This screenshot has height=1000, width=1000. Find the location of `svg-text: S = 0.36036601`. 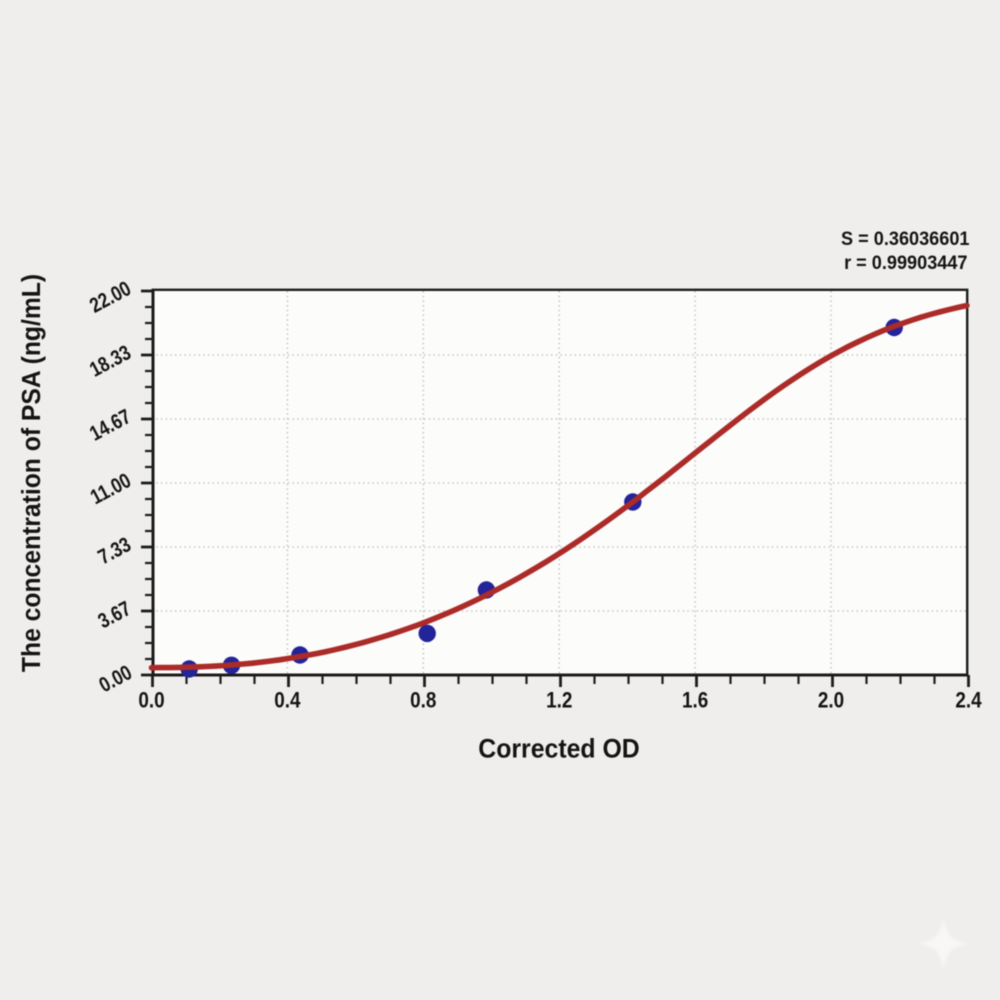

svg-text: S = 0.36036601 is located at coordinates (905, 238).